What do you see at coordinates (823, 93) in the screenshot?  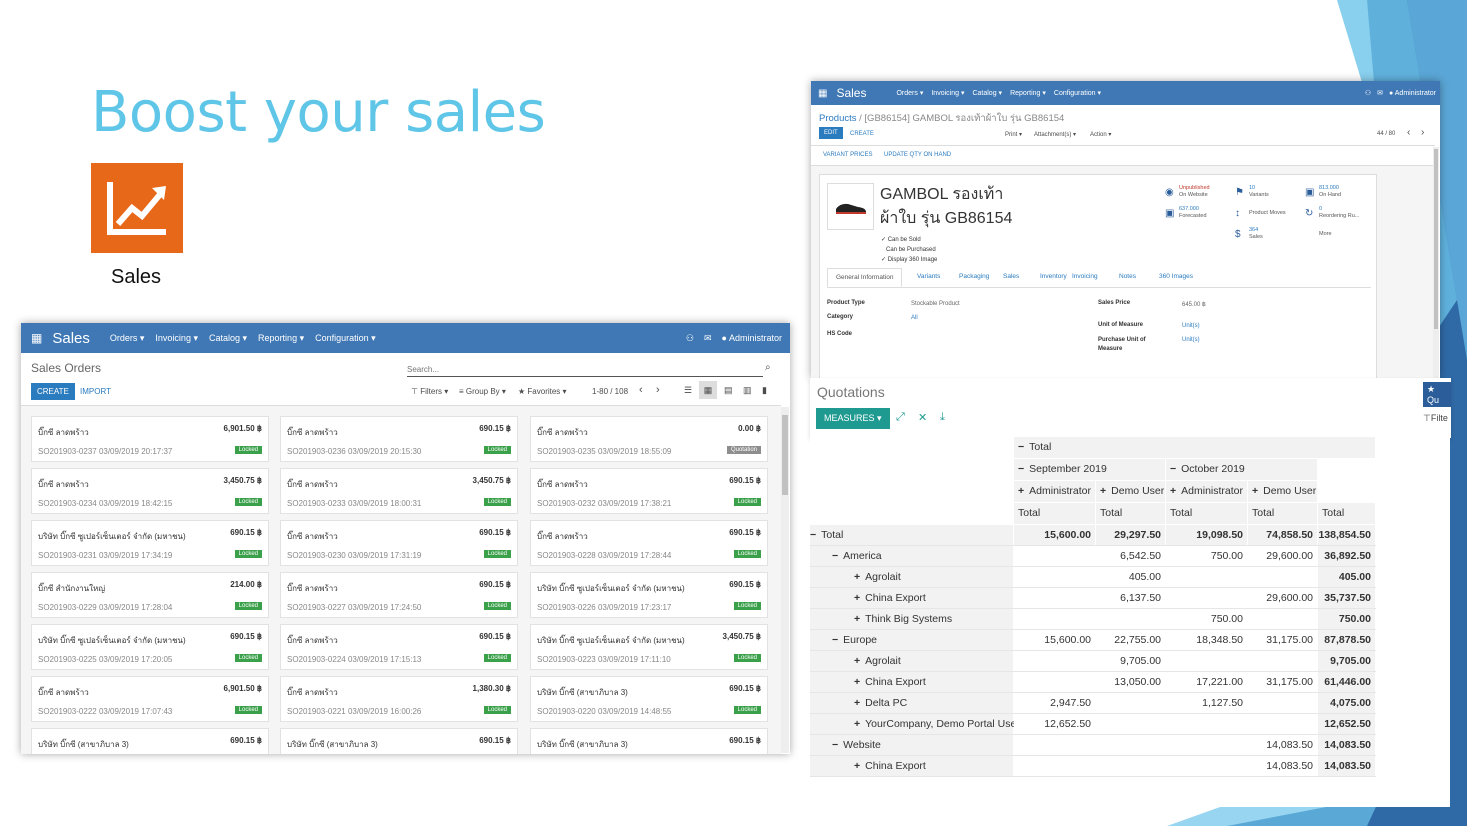 I see `apps-grid-icon: ▦` at bounding box center [823, 93].